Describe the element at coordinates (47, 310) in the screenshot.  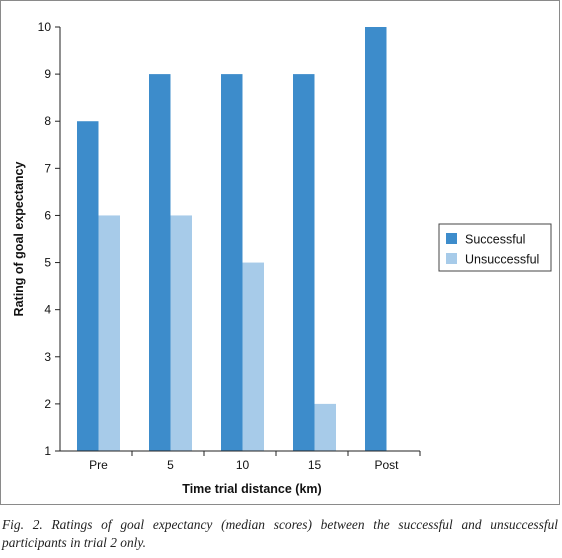
I see `y-tick-label-4: 4` at that location.